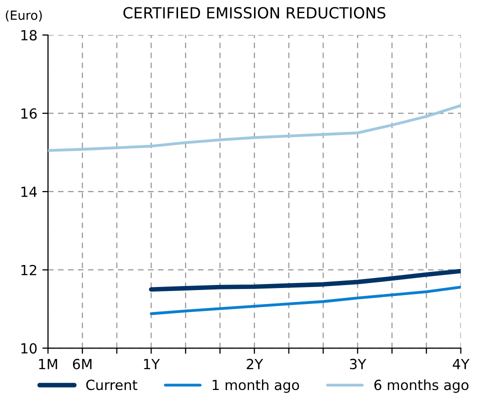  I want to click on x-tick-label: 6M, so click(82, 364).